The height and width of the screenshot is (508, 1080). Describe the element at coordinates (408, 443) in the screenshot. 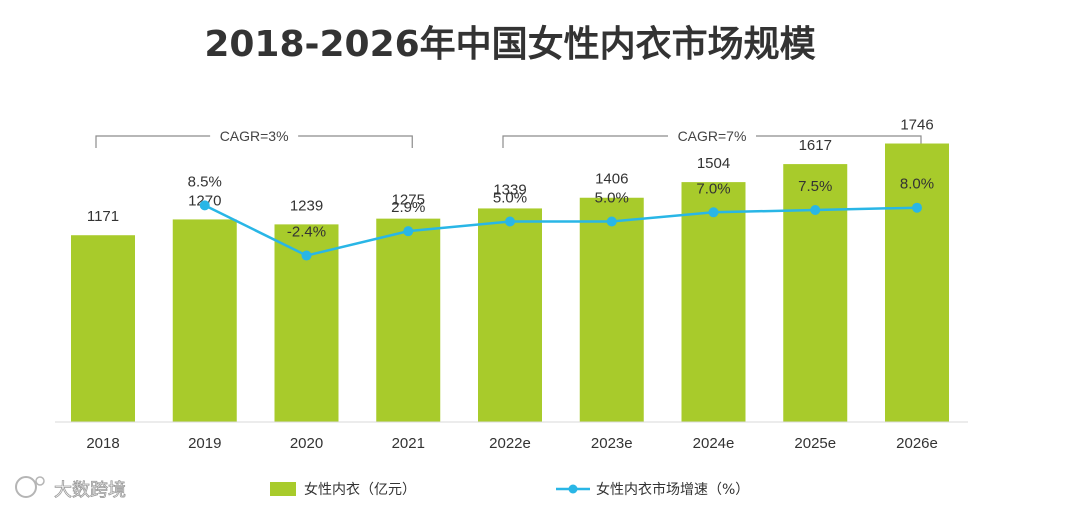

I see `x-tick-label: 2021` at that location.